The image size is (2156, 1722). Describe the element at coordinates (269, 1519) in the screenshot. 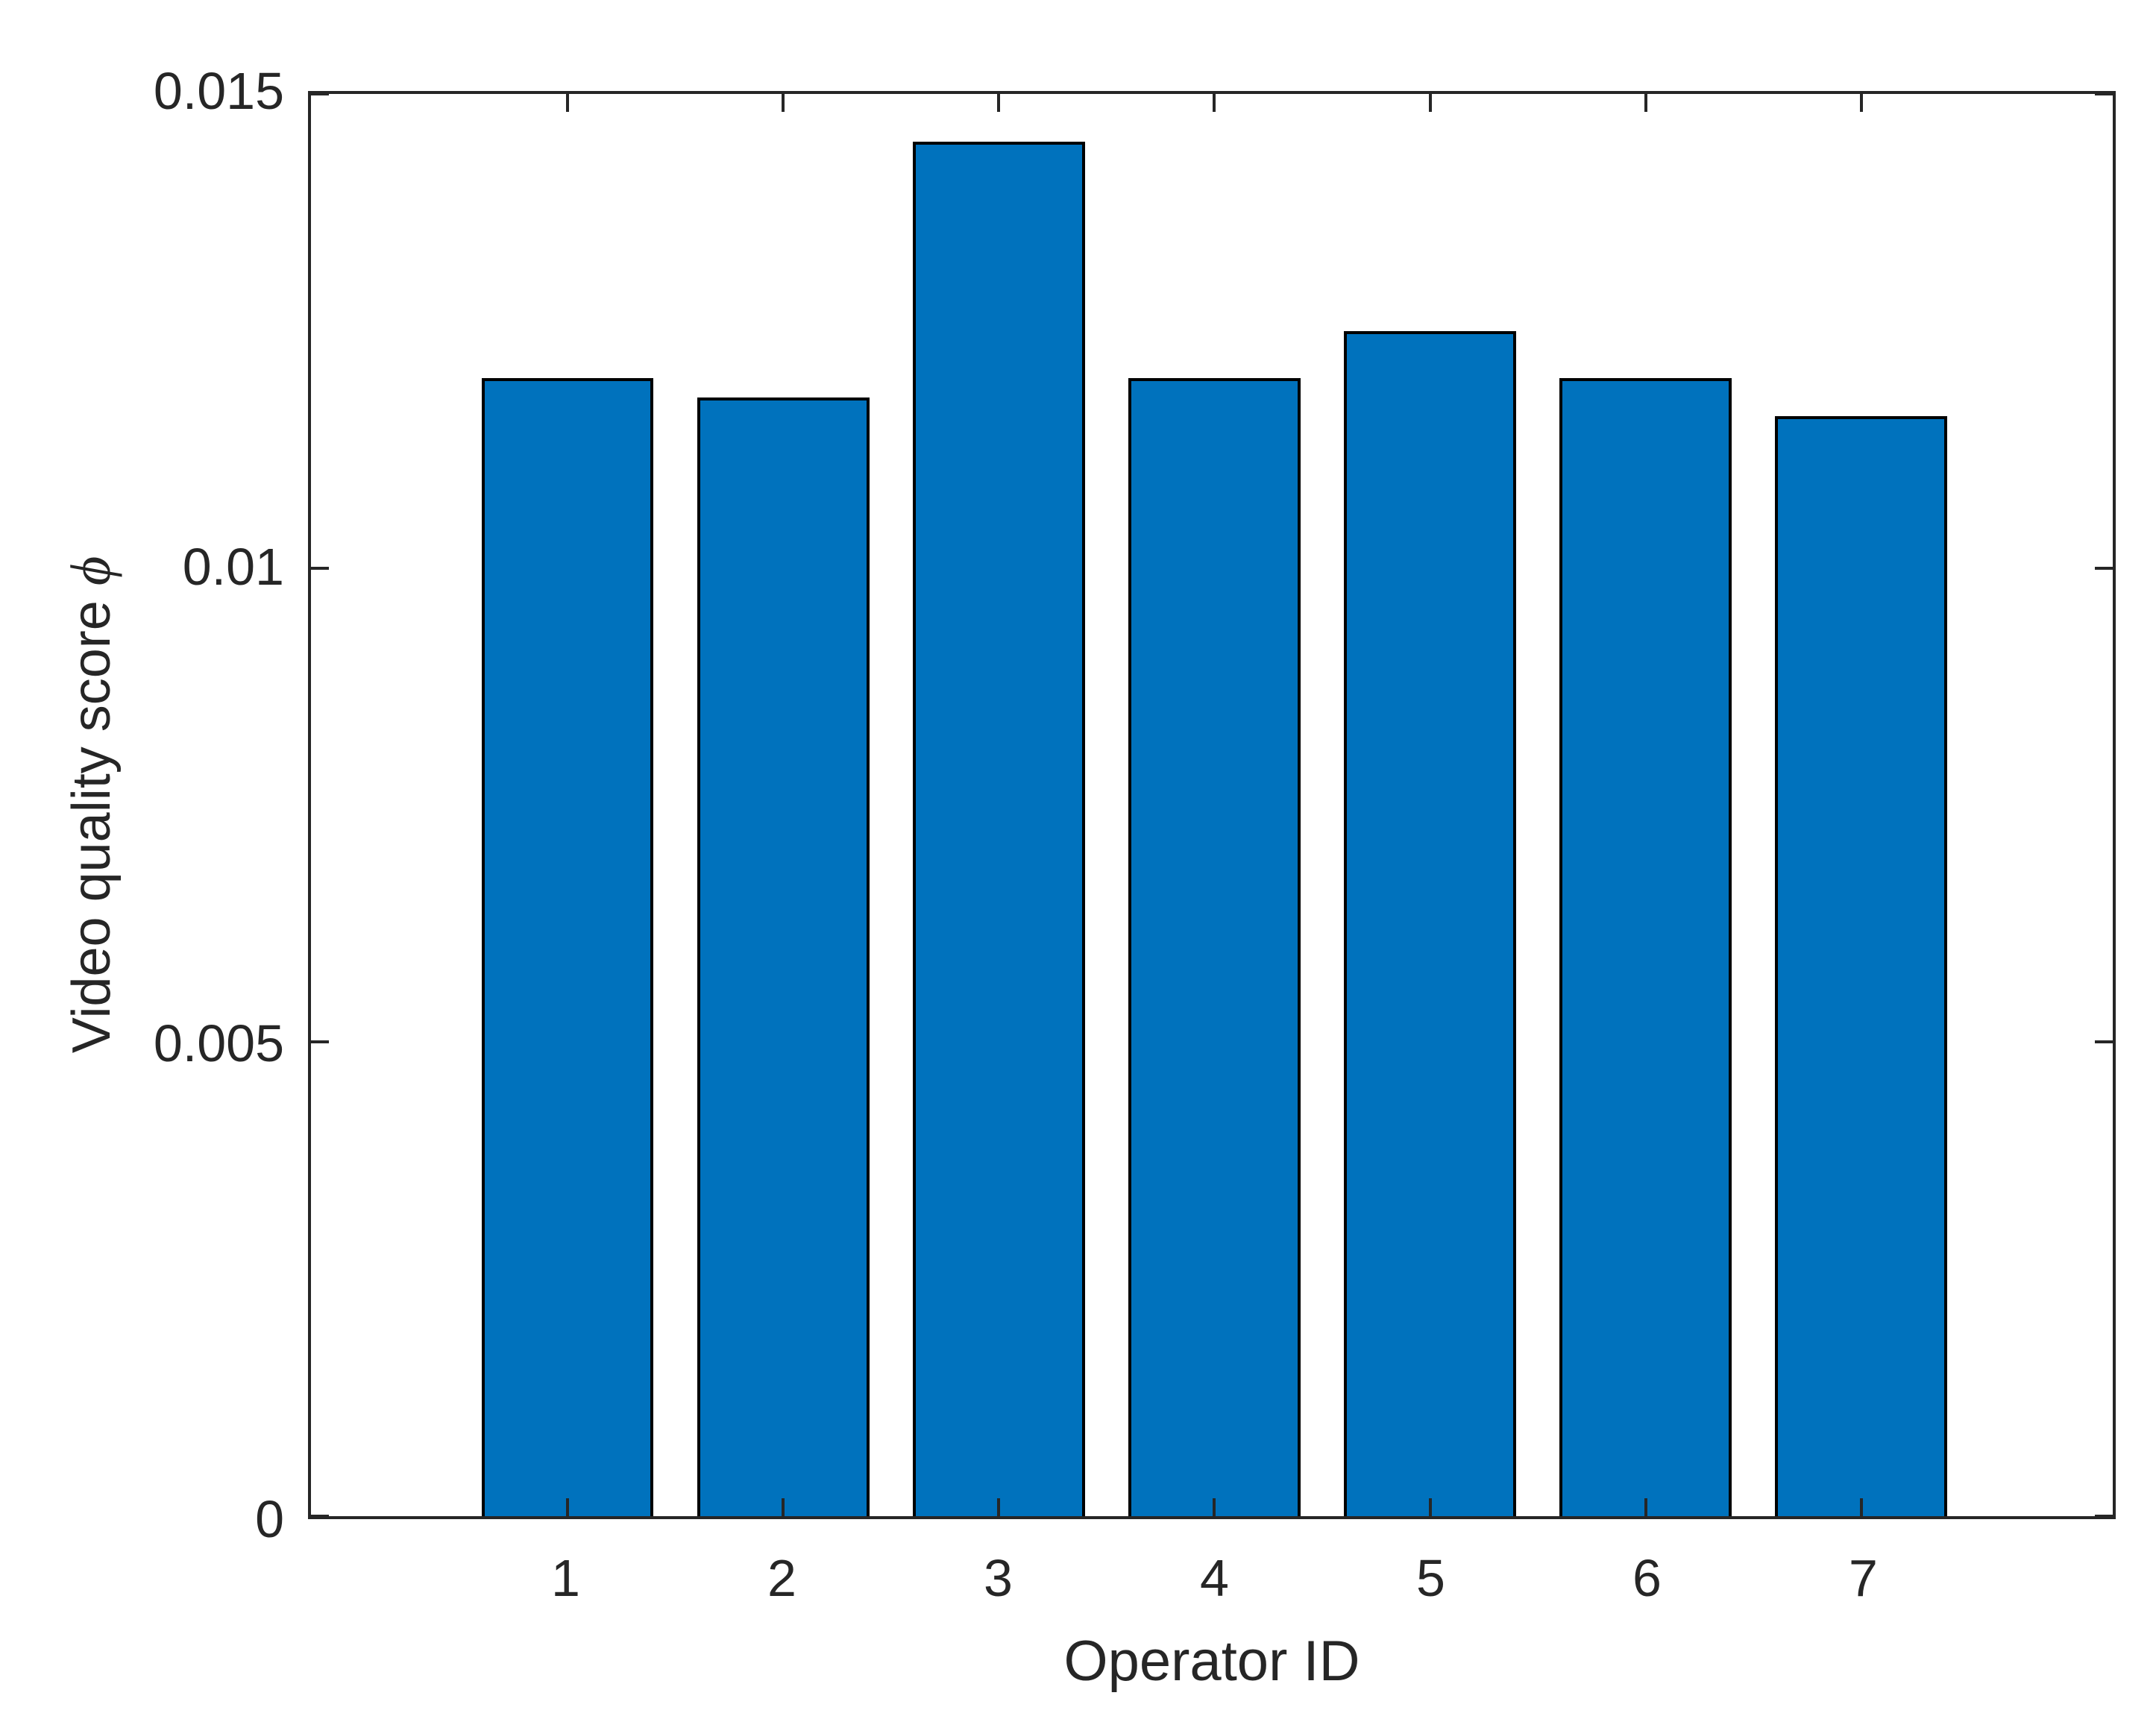

I see `y-tick-label: 0` at that location.